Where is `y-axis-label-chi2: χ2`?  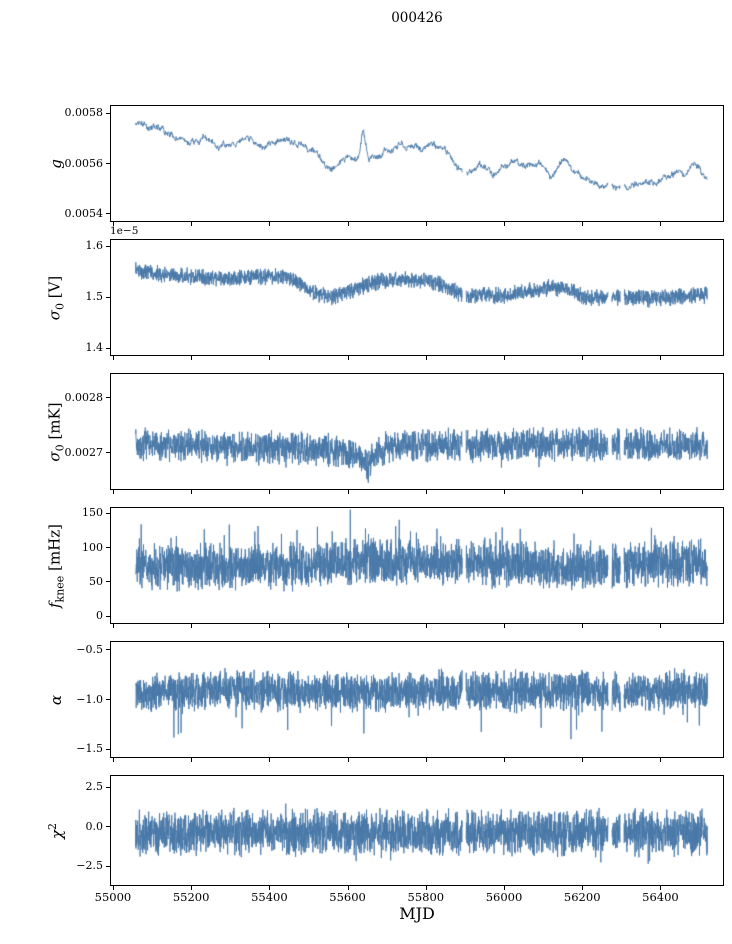
y-axis-label-chi2: χ2 is located at coordinates (56, 830).